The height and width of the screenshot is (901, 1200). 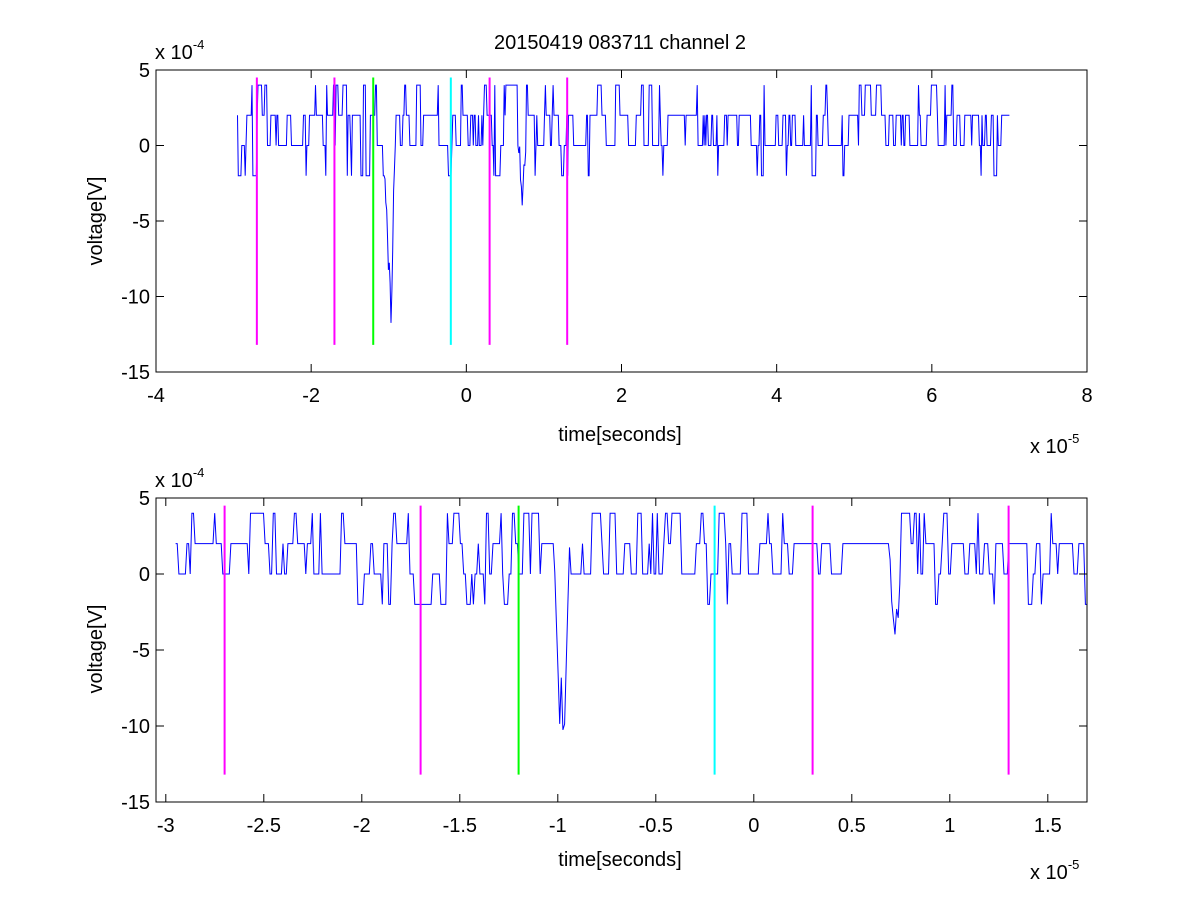 I want to click on top-plot-y-exponent: x 10-4, so click(x=179, y=50).